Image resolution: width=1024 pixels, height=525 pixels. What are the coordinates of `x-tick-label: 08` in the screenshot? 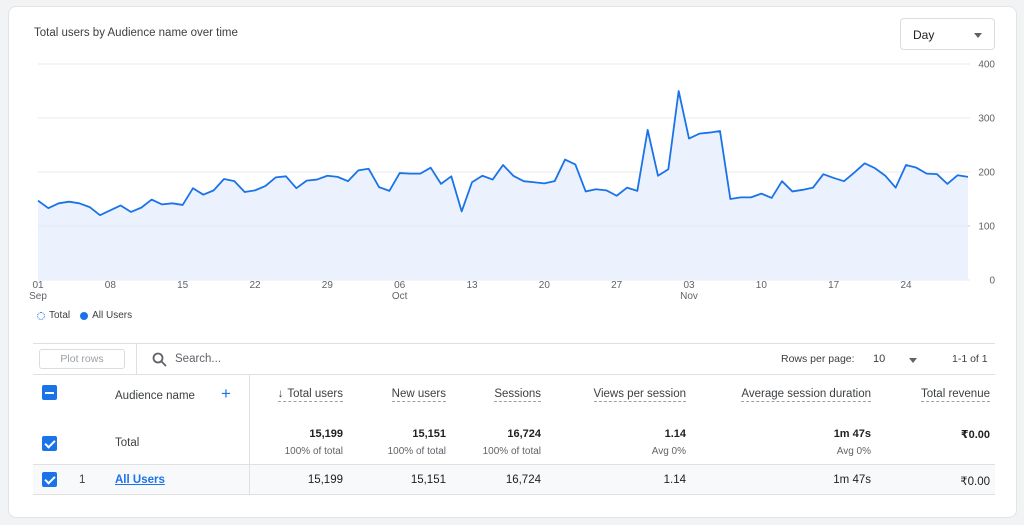 It's located at (111, 285).